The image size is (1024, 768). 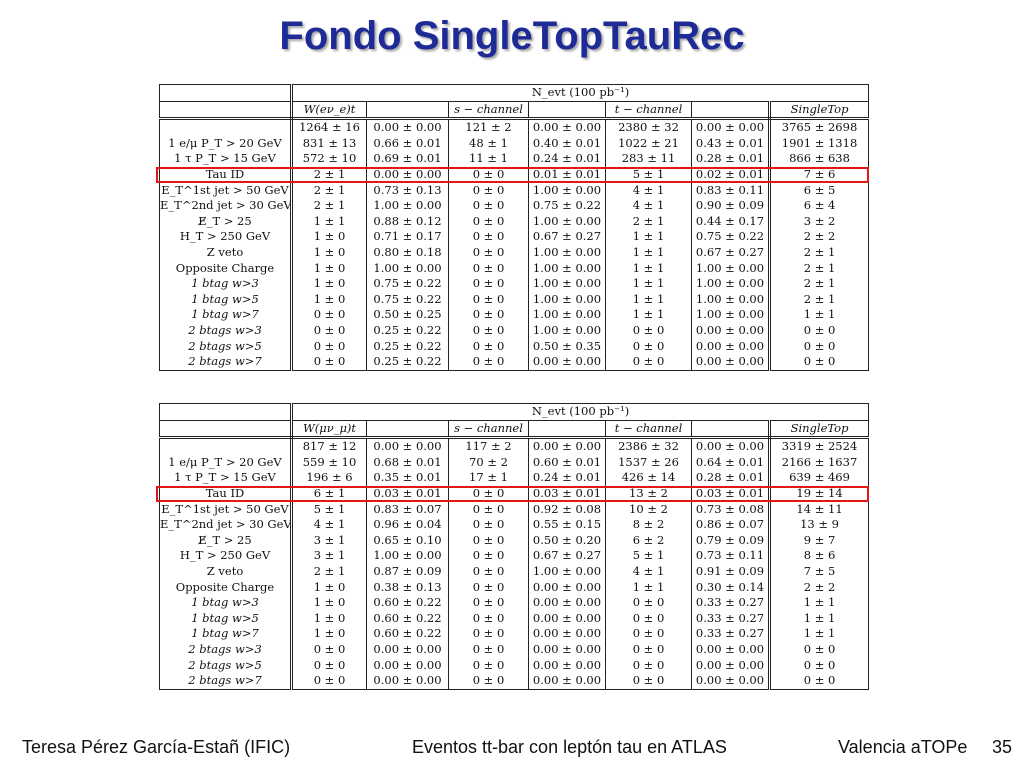 What do you see at coordinates (329, 540) in the screenshot?
I see `table-cell: 3 ± 1` at bounding box center [329, 540].